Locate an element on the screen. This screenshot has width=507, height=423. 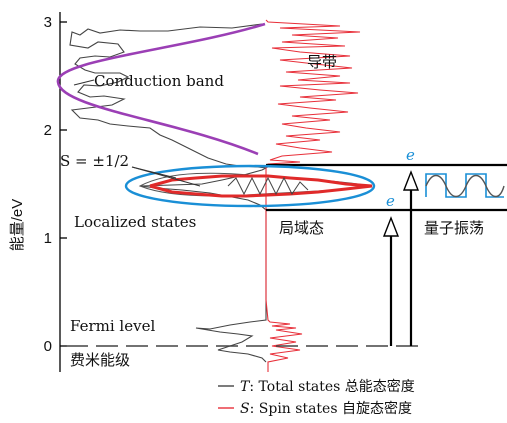
legend-entry-total: T: Total states 总能态密度 is located at coordinates (327, 386).